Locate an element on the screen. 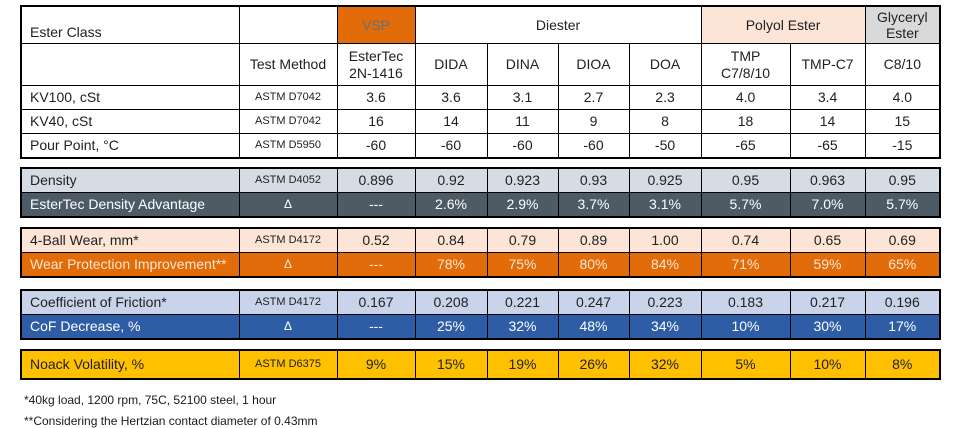 The height and width of the screenshot is (428, 960). cell-value: 17% is located at coordinates (902, 327).